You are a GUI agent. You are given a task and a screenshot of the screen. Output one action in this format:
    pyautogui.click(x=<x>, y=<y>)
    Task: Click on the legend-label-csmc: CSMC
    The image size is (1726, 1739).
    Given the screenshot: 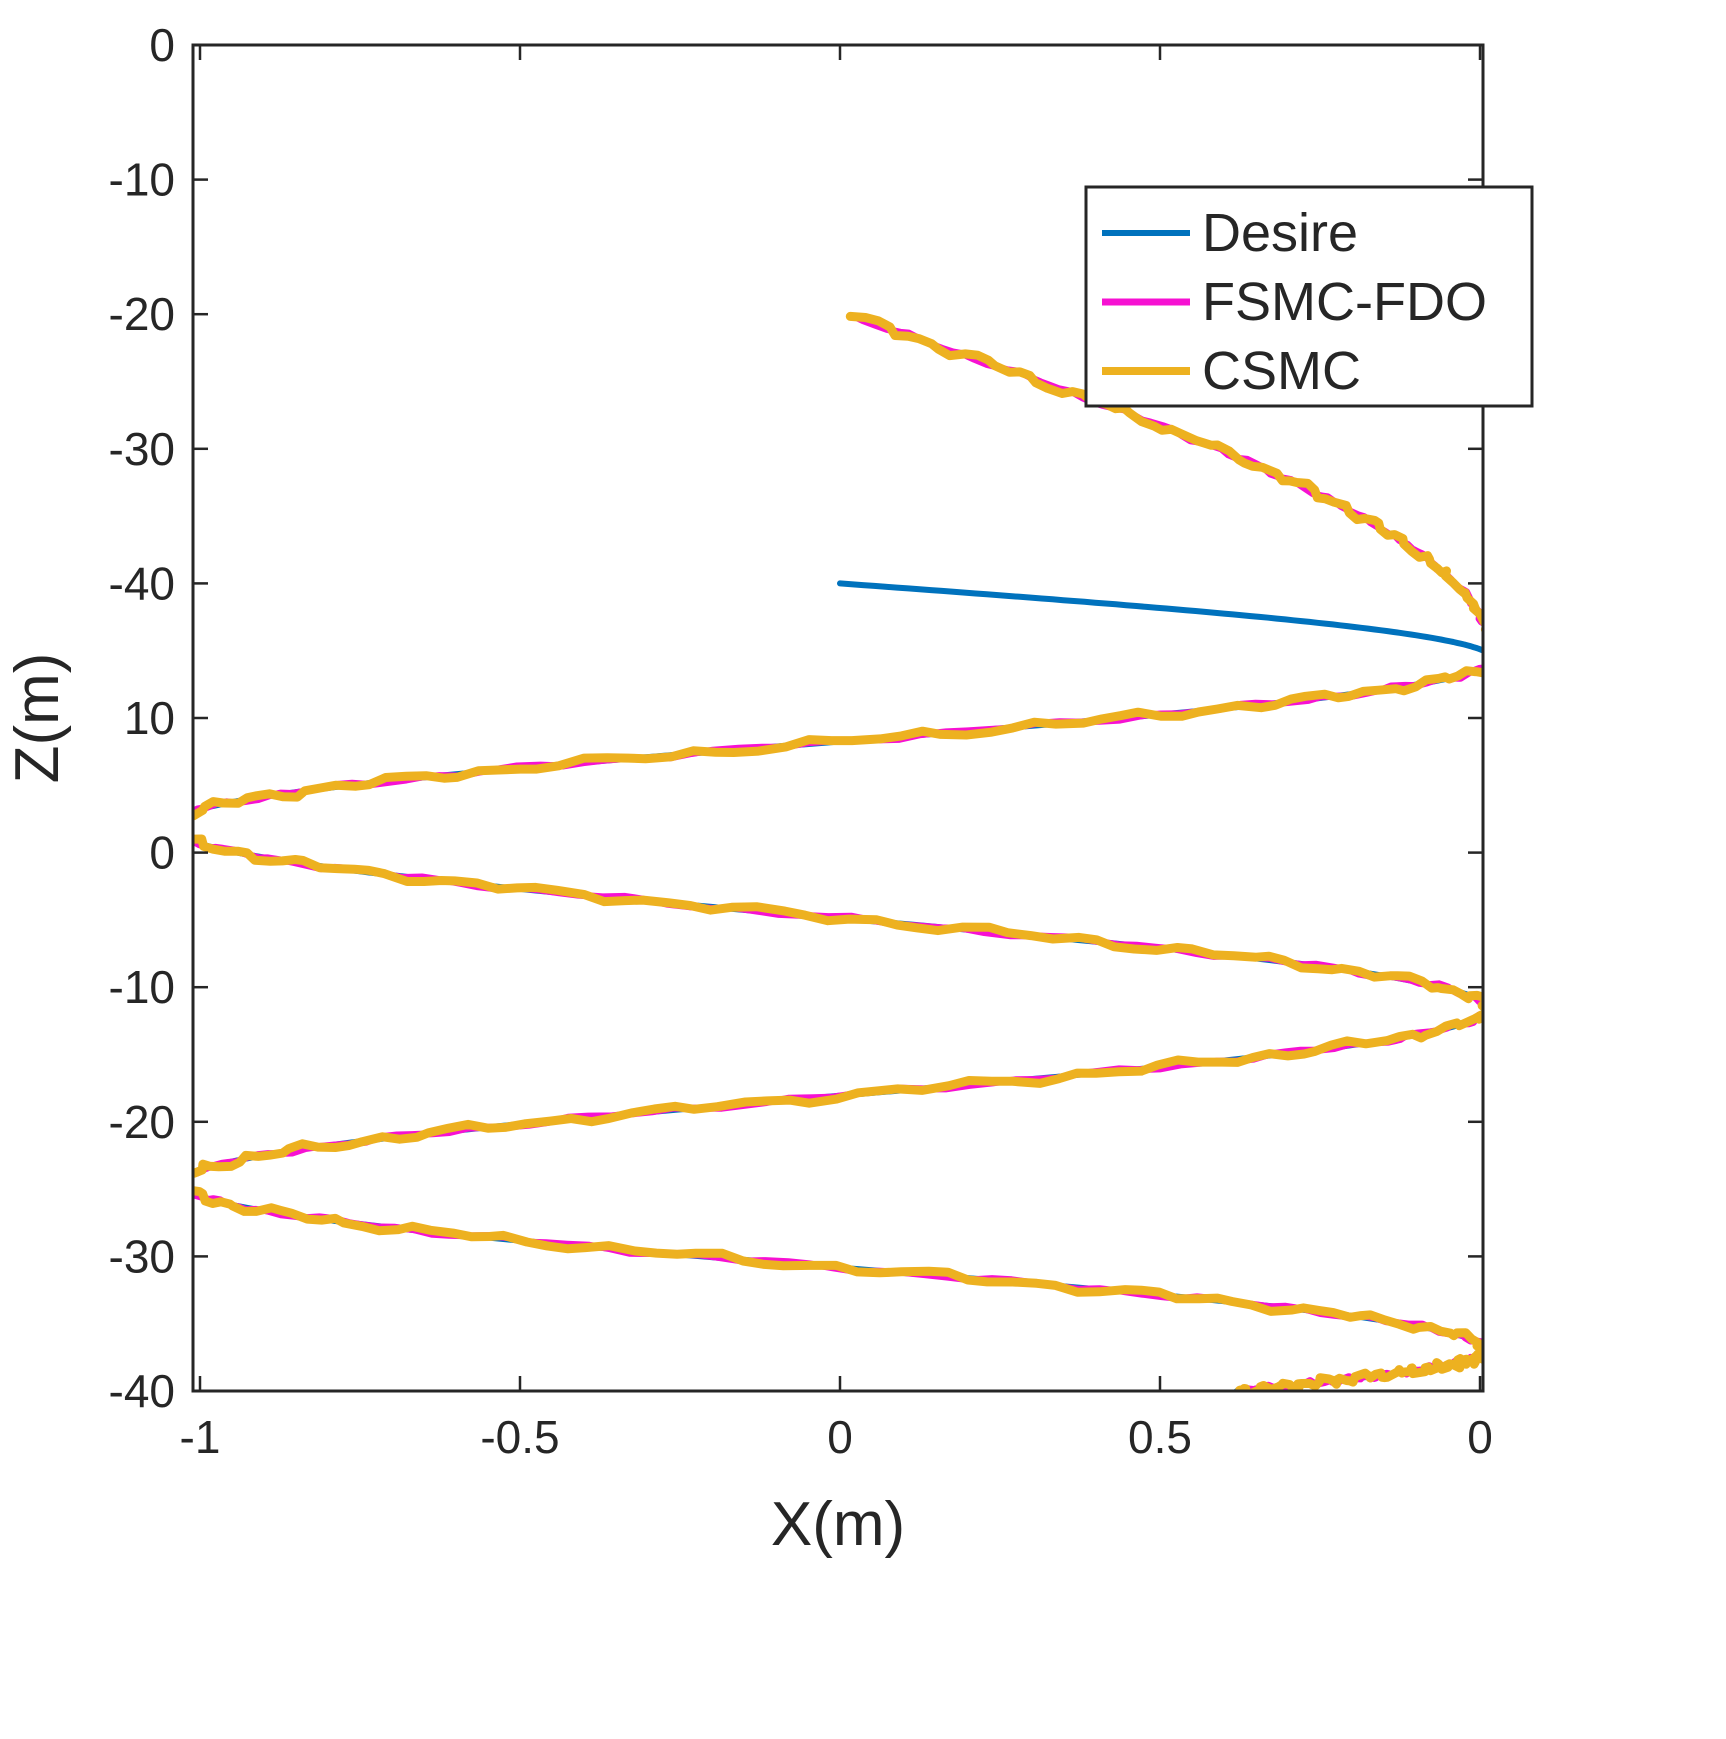 What is the action you would take?
    pyautogui.click(x=1281, y=371)
    